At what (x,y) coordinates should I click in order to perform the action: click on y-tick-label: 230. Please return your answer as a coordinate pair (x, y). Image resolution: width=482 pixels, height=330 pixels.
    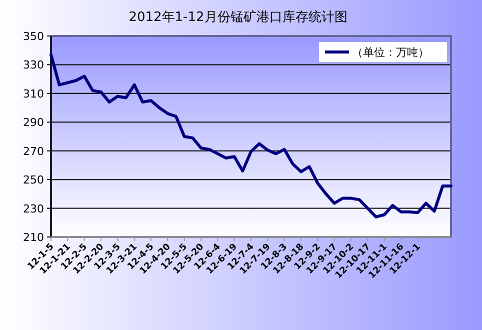
    Looking at the image, I should click on (33, 209).